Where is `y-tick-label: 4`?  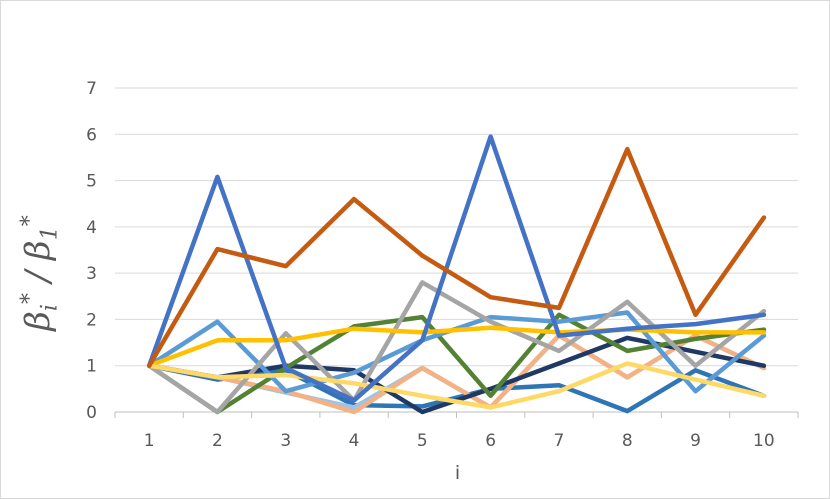 y-tick-label: 4 is located at coordinates (91, 228).